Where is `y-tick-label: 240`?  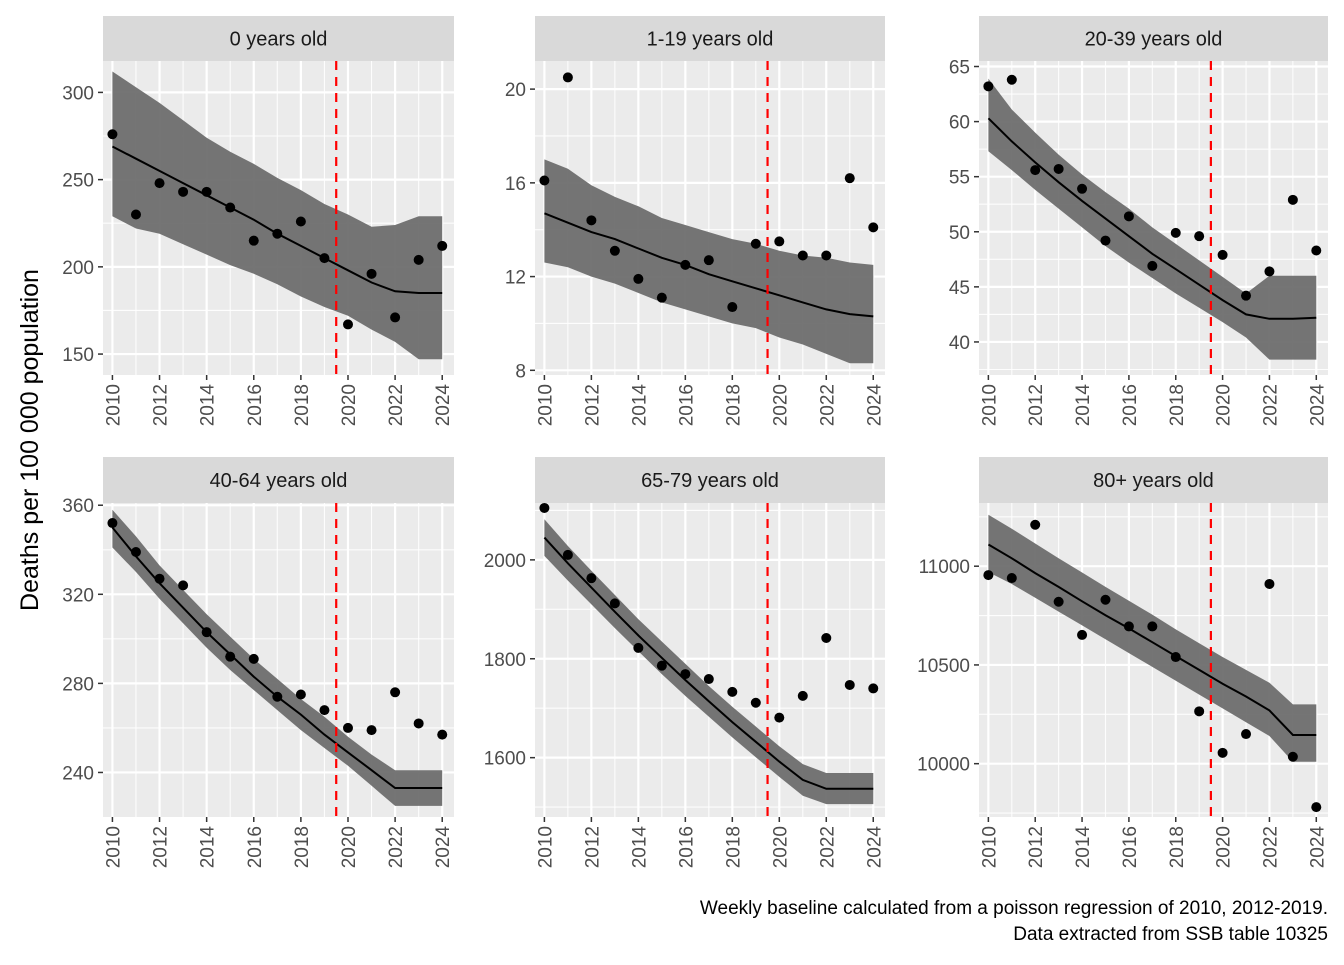
y-tick-label: 240 is located at coordinates (78, 773).